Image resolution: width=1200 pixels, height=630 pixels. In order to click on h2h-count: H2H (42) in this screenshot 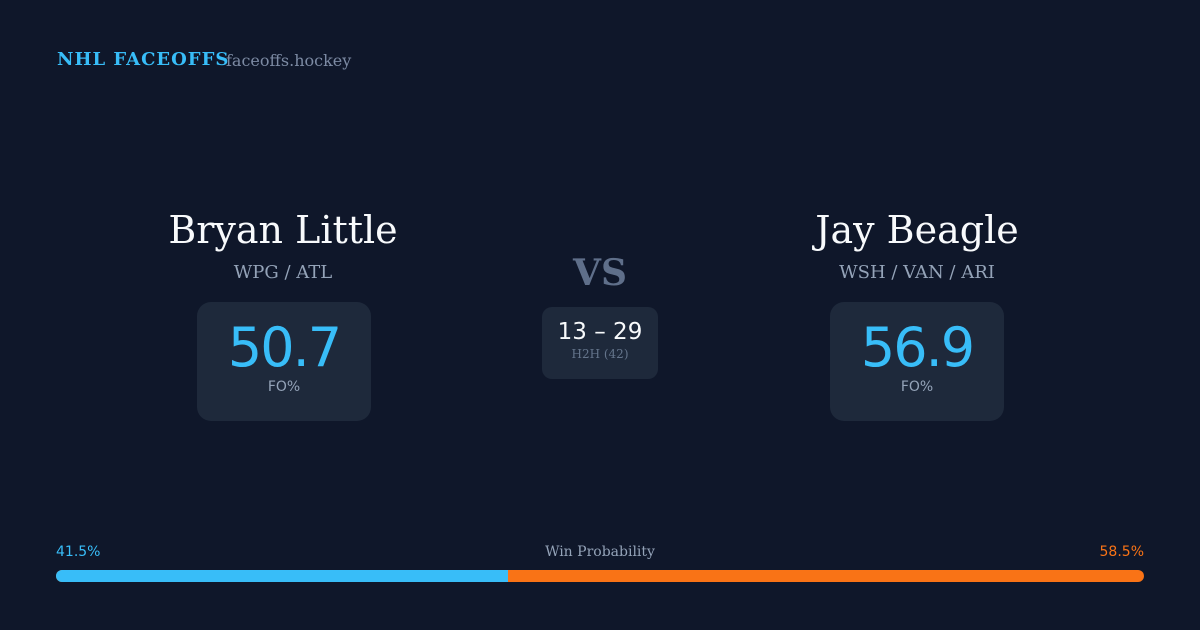, I will do `click(600, 354)`.